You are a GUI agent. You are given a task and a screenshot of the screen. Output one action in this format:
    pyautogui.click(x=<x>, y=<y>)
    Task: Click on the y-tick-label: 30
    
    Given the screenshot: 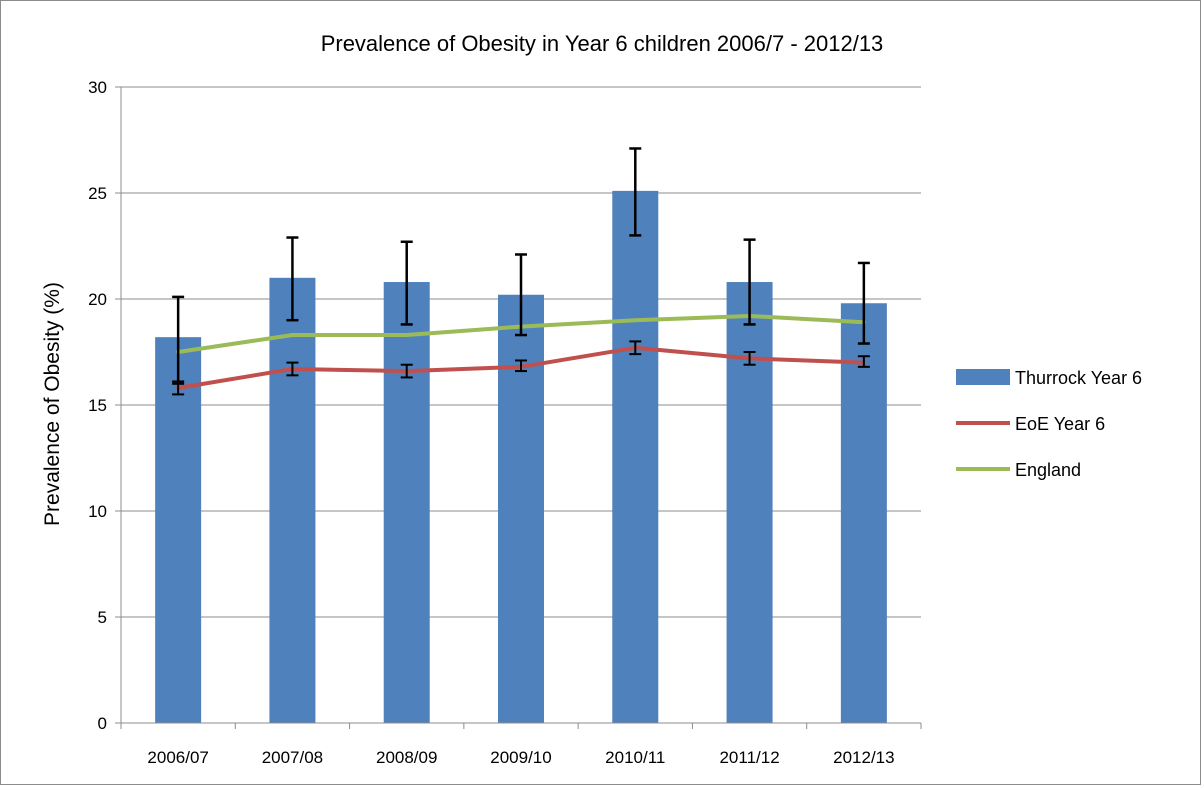 What is the action you would take?
    pyautogui.click(x=97, y=87)
    